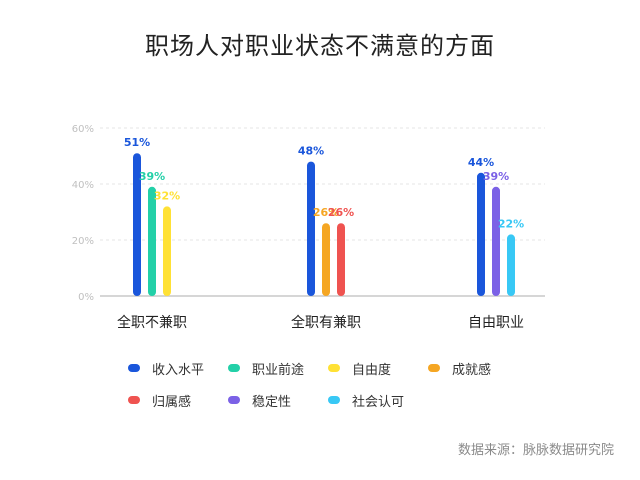 The height and width of the screenshot is (480, 640). What do you see at coordinates (137, 142) in the screenshot?
I see `data-label: 51%` at bounding box center [137, 142].